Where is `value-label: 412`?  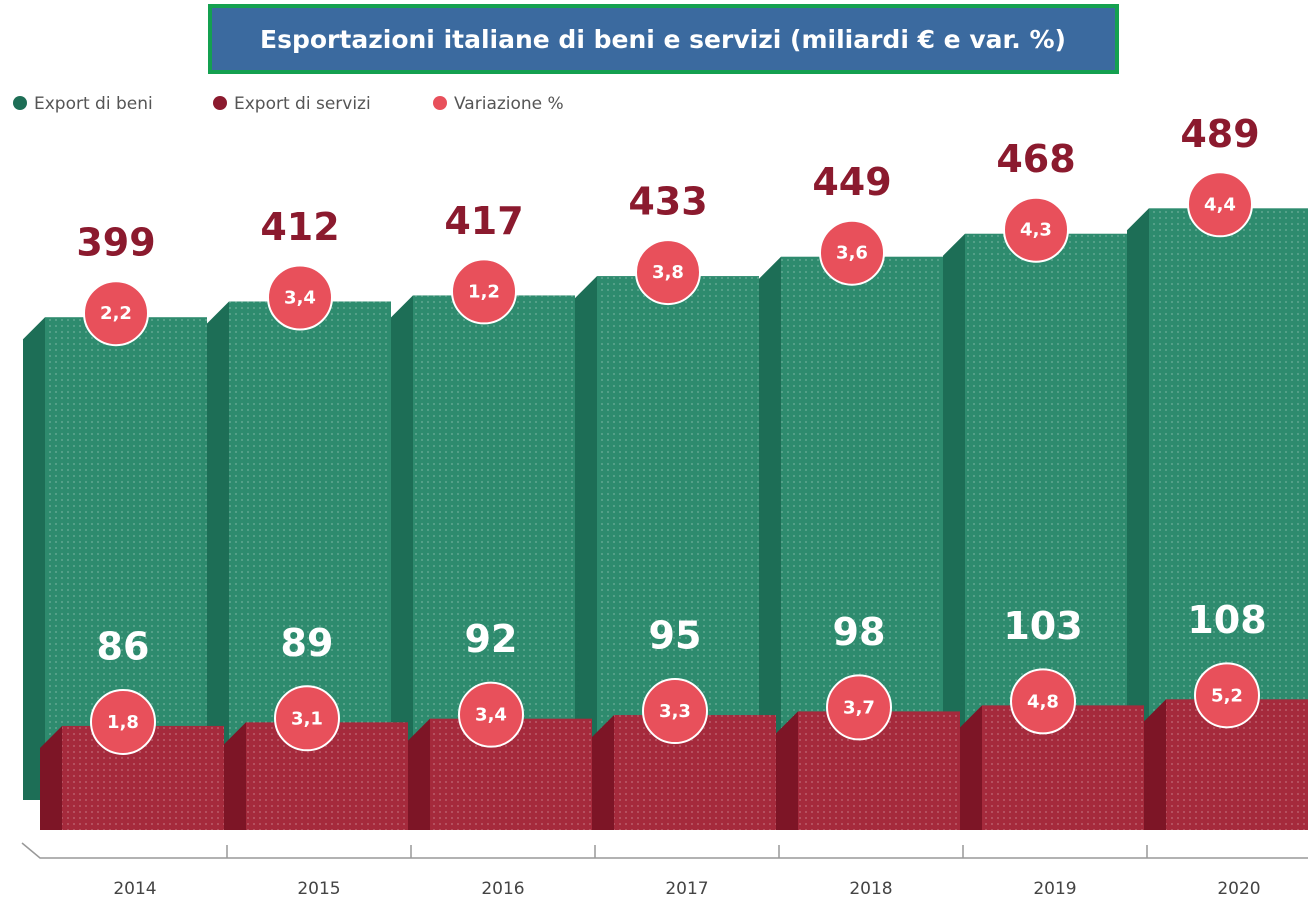
value-label: 412 is located at coordinates (299, 227).